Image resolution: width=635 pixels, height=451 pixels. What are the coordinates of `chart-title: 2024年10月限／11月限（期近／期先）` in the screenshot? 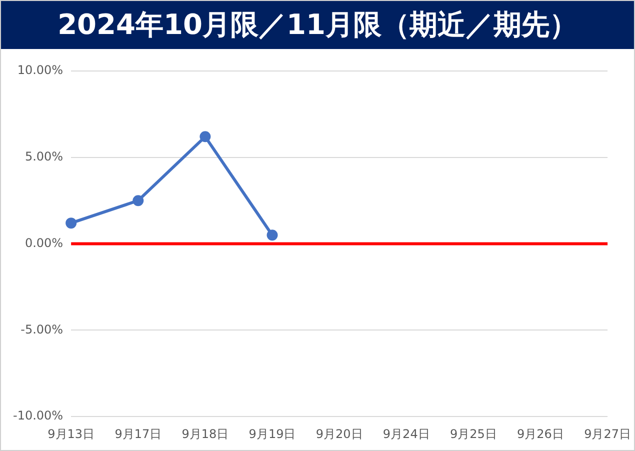 It's located at (317, 25).